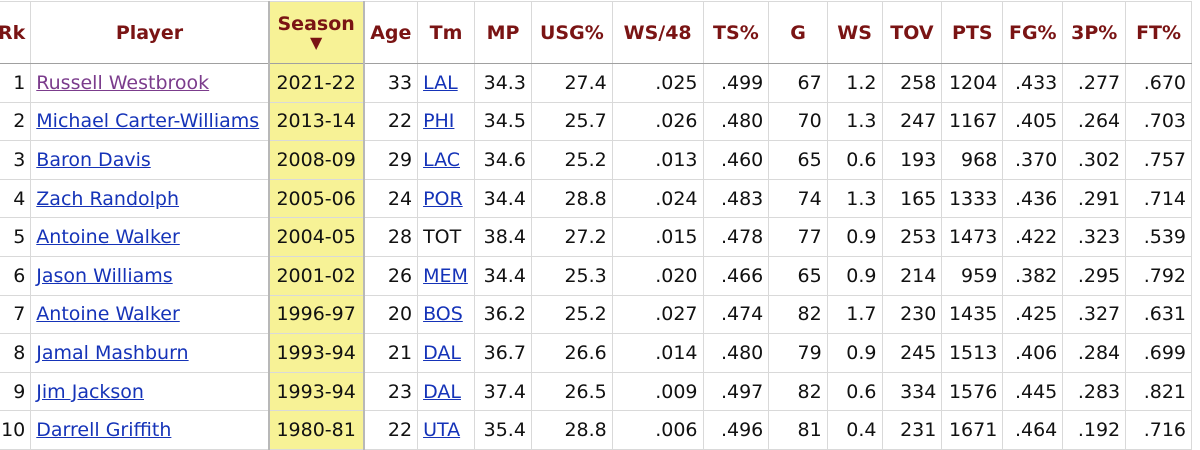 This screenshot has height=450, width=1200. I want to click on cell-ts: .480, so click(736, 353).